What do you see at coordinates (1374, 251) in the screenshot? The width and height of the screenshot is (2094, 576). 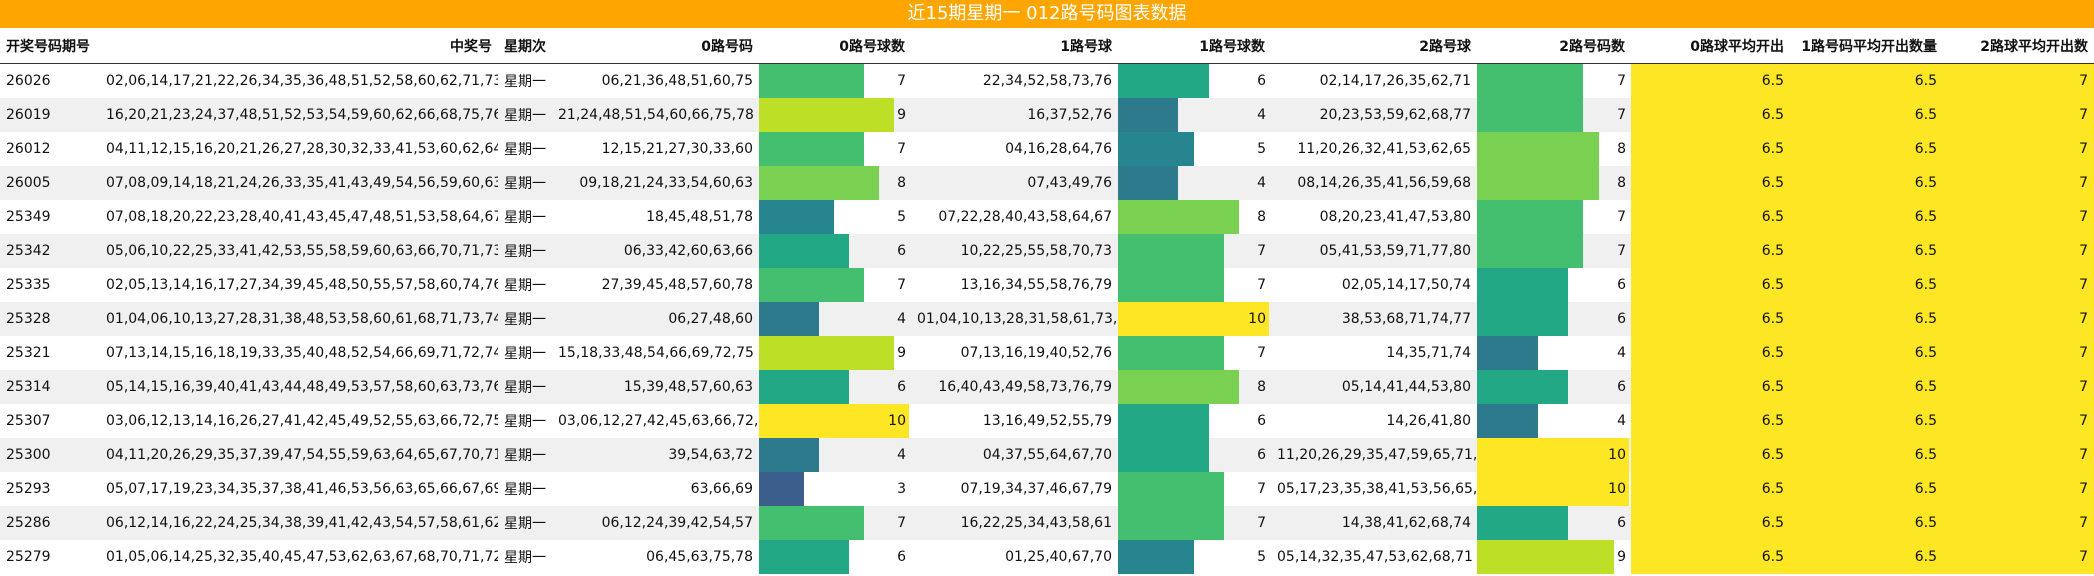 I see `table-cell: 05,41,53,59,71,77,80` at bounding box center [1374, 251].